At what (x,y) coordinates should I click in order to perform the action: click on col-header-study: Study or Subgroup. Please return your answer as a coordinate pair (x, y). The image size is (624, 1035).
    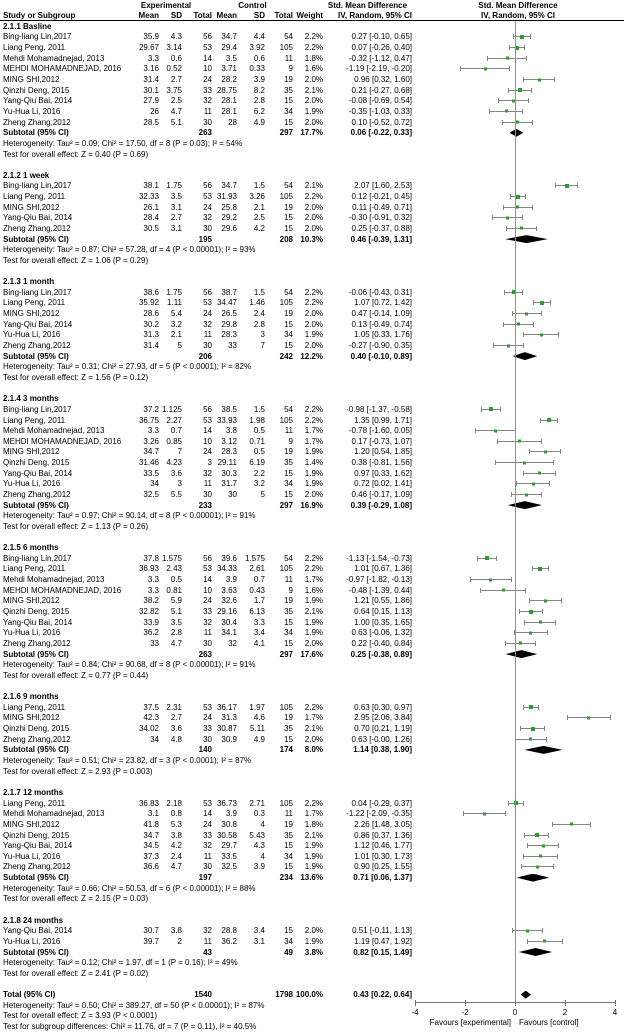
    Looking at the image, I should click on (39, 15).